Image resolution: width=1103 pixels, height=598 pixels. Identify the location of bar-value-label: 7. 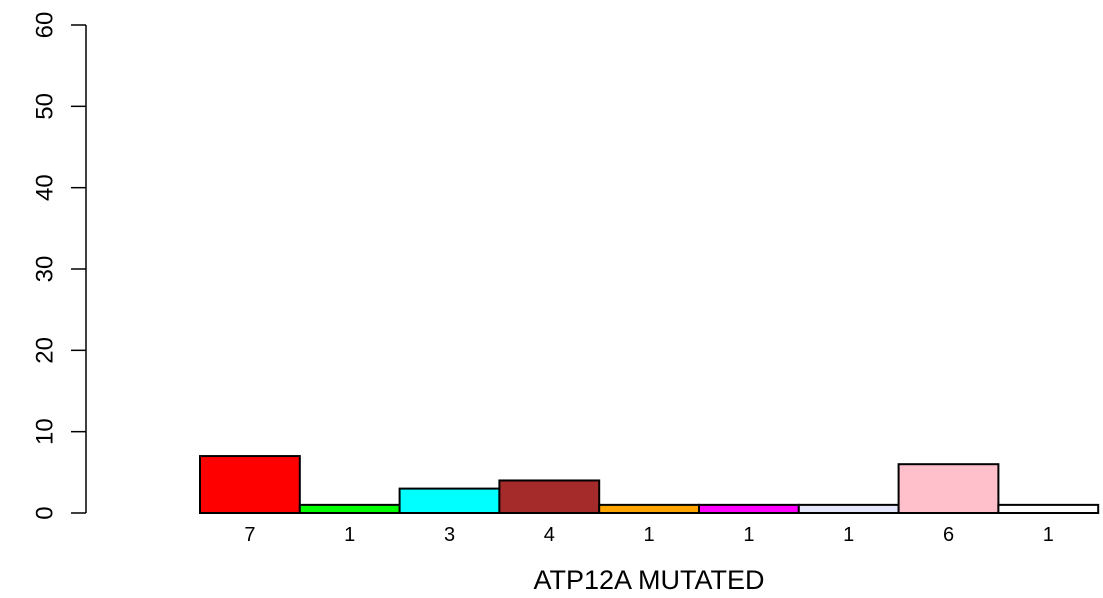
(249, 535).